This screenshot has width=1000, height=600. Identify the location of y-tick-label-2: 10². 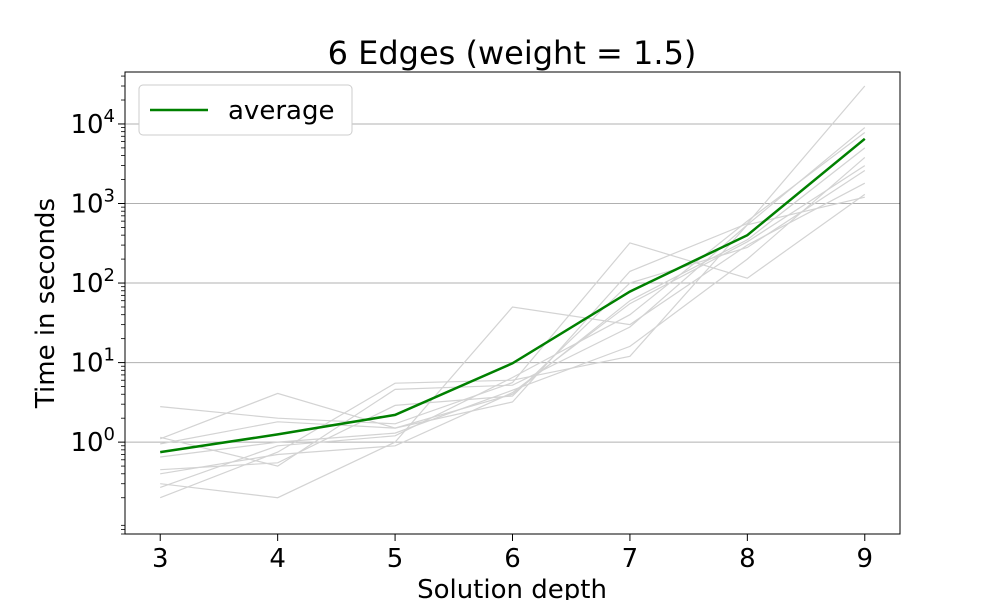
(92, 282).